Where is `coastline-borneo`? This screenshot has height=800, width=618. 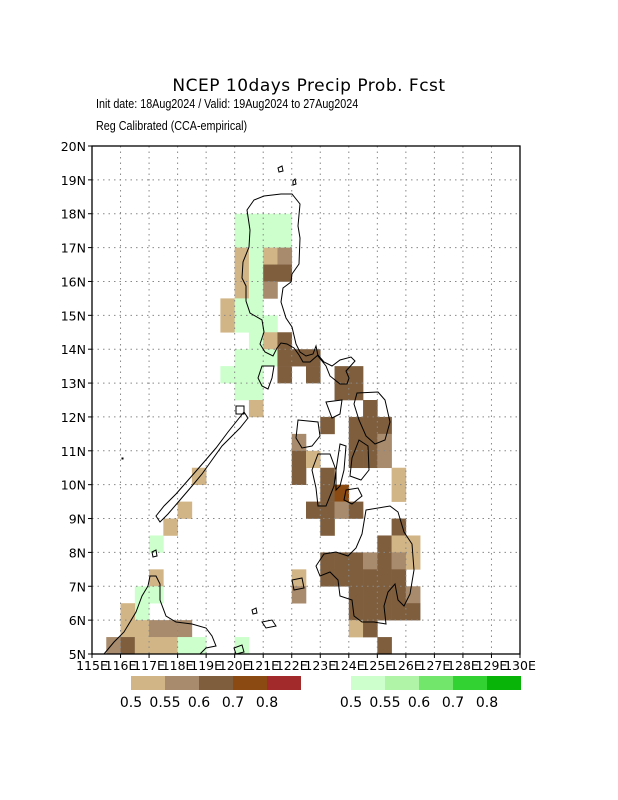 coastline-borneo is located at coordinates (159, 615).